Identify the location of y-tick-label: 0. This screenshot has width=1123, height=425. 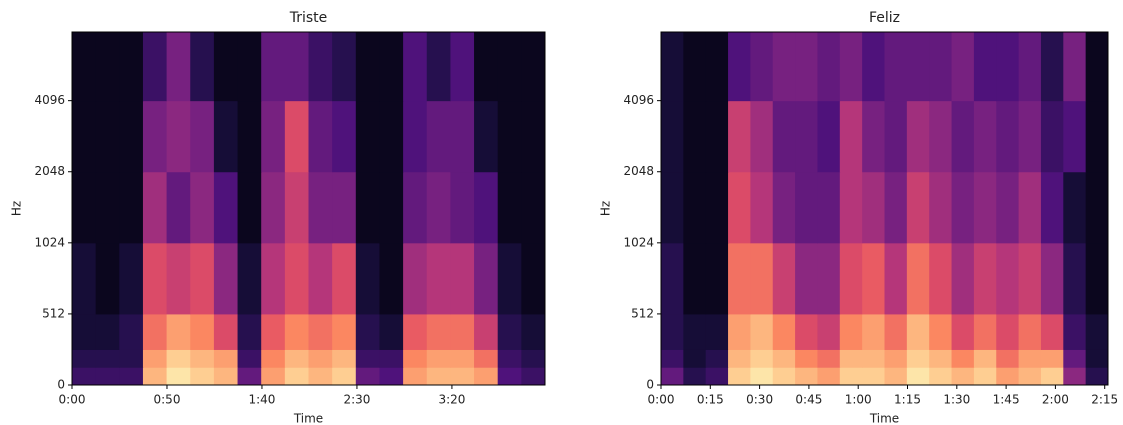
(650, 385).